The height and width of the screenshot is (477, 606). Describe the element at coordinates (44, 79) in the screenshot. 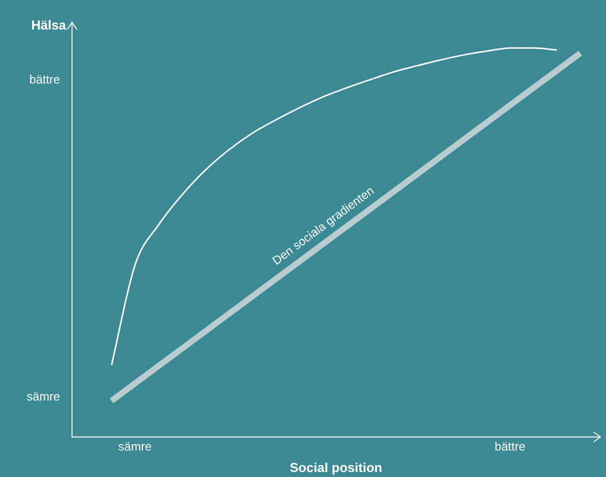

I see `text: bättre` at that location.